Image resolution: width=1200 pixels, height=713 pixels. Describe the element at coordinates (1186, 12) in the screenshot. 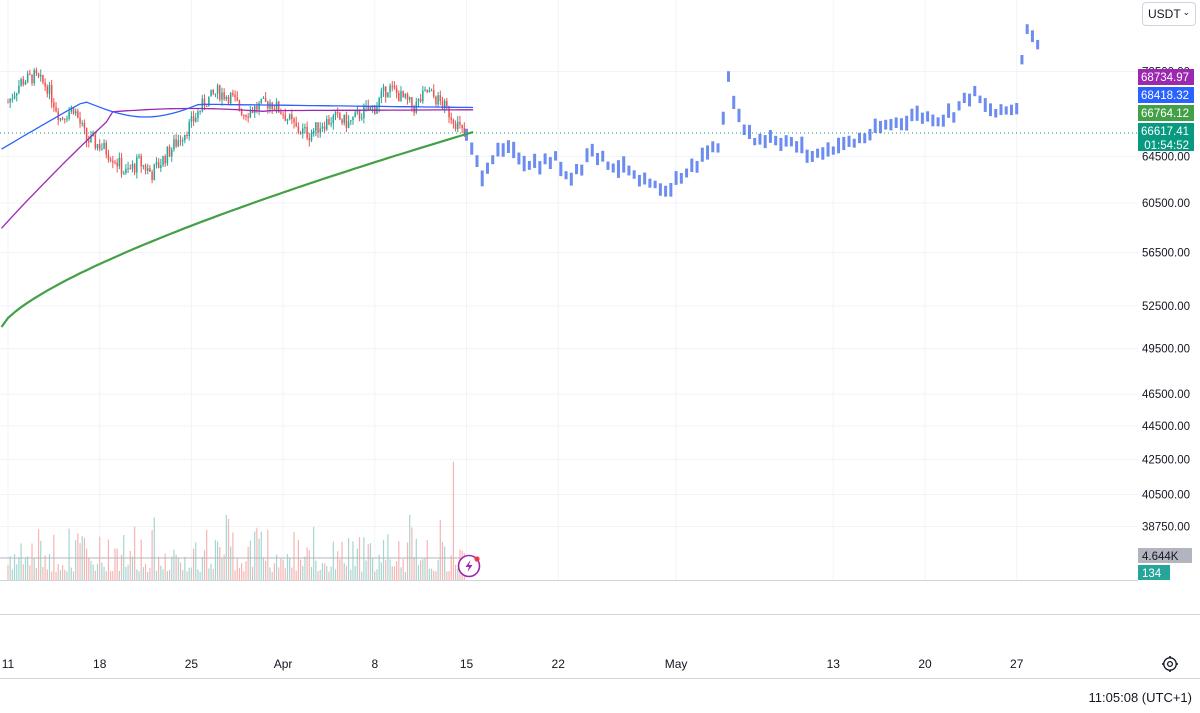

I see `chevron-down-icon: ⌄` at that location.